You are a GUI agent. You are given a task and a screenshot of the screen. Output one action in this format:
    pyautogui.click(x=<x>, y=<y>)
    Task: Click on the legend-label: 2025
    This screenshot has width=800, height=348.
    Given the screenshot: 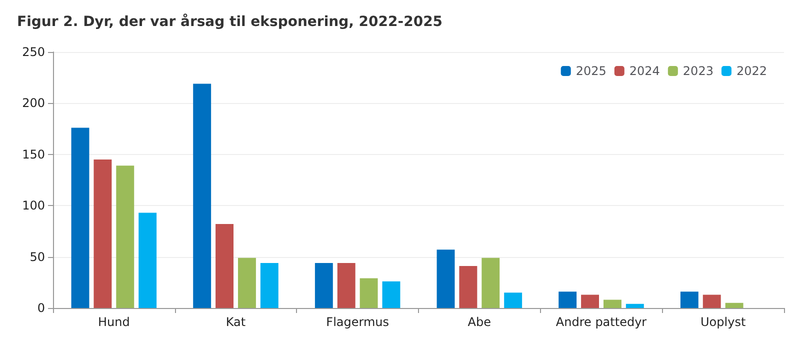 What is the action you would take?
    pyautogui.click(x=591, y=71)
    